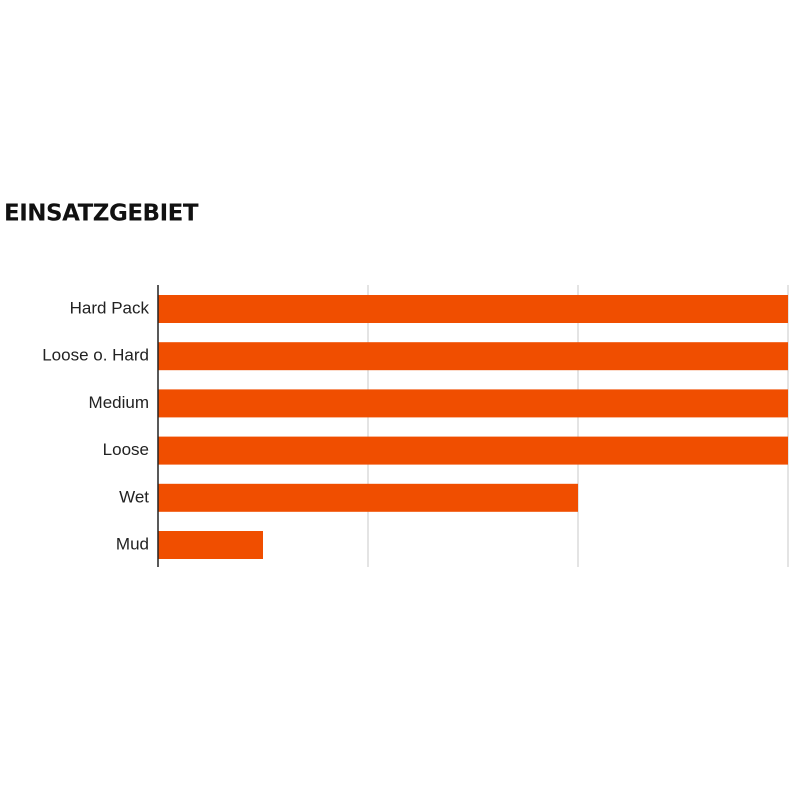 This screenshot has height=807, width=807. What do you see at coordinates (95, 355) in the screenshot?
I see `y-tick-label: Loose o. Hard` at bounding box center [95, 355].